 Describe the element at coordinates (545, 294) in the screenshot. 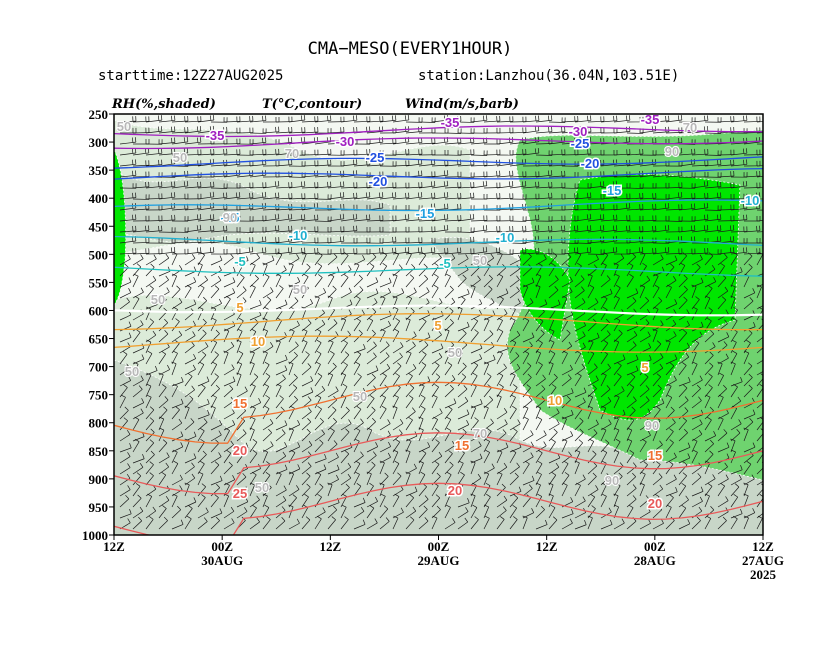

I see `rh-region-saturated` at that location.